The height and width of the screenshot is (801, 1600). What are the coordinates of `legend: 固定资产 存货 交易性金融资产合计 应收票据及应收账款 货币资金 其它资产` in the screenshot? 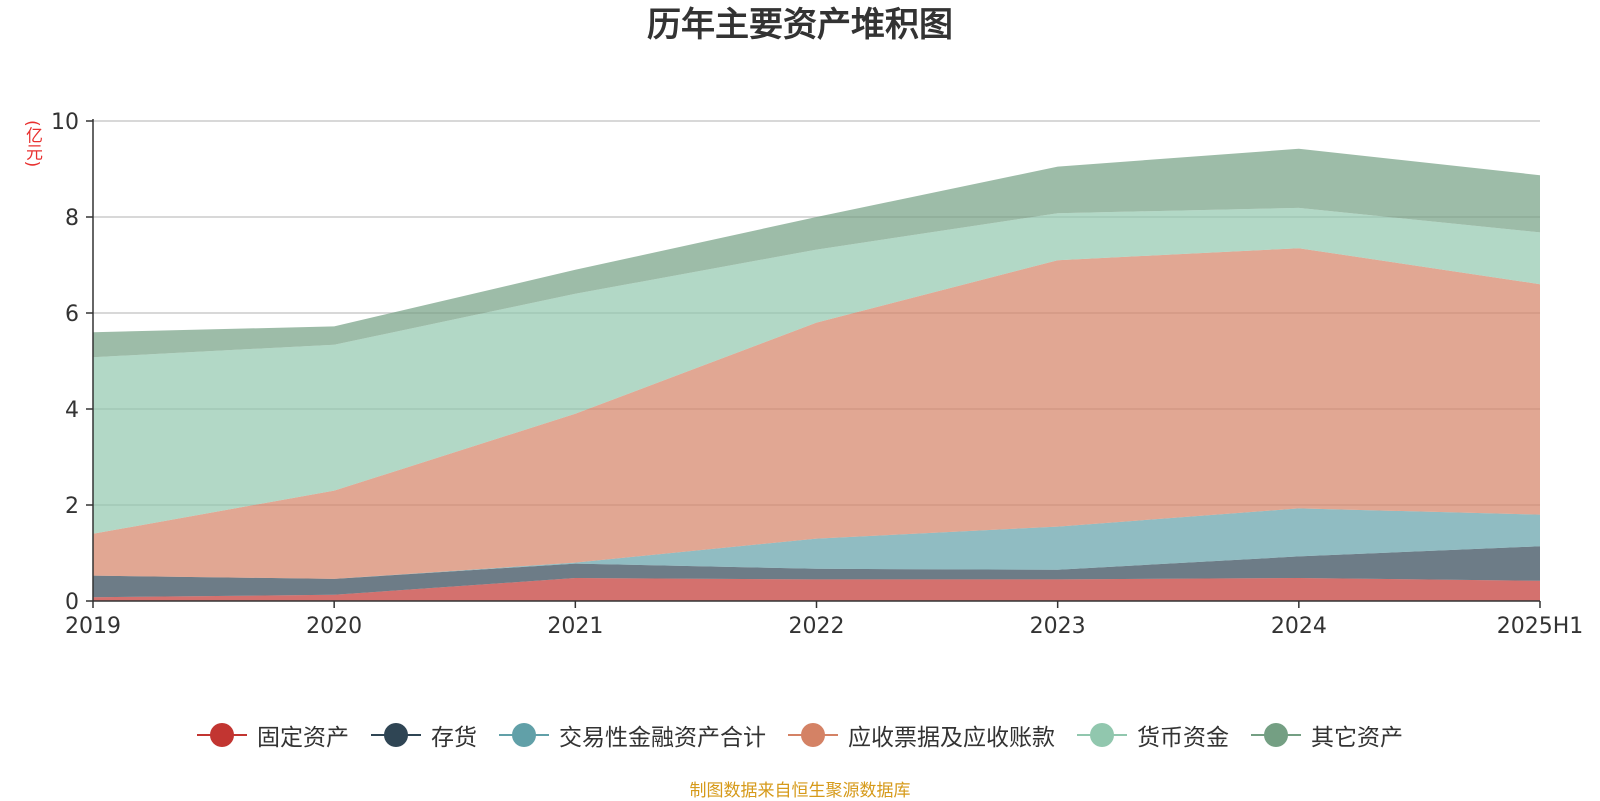 It's located at (800, 735).